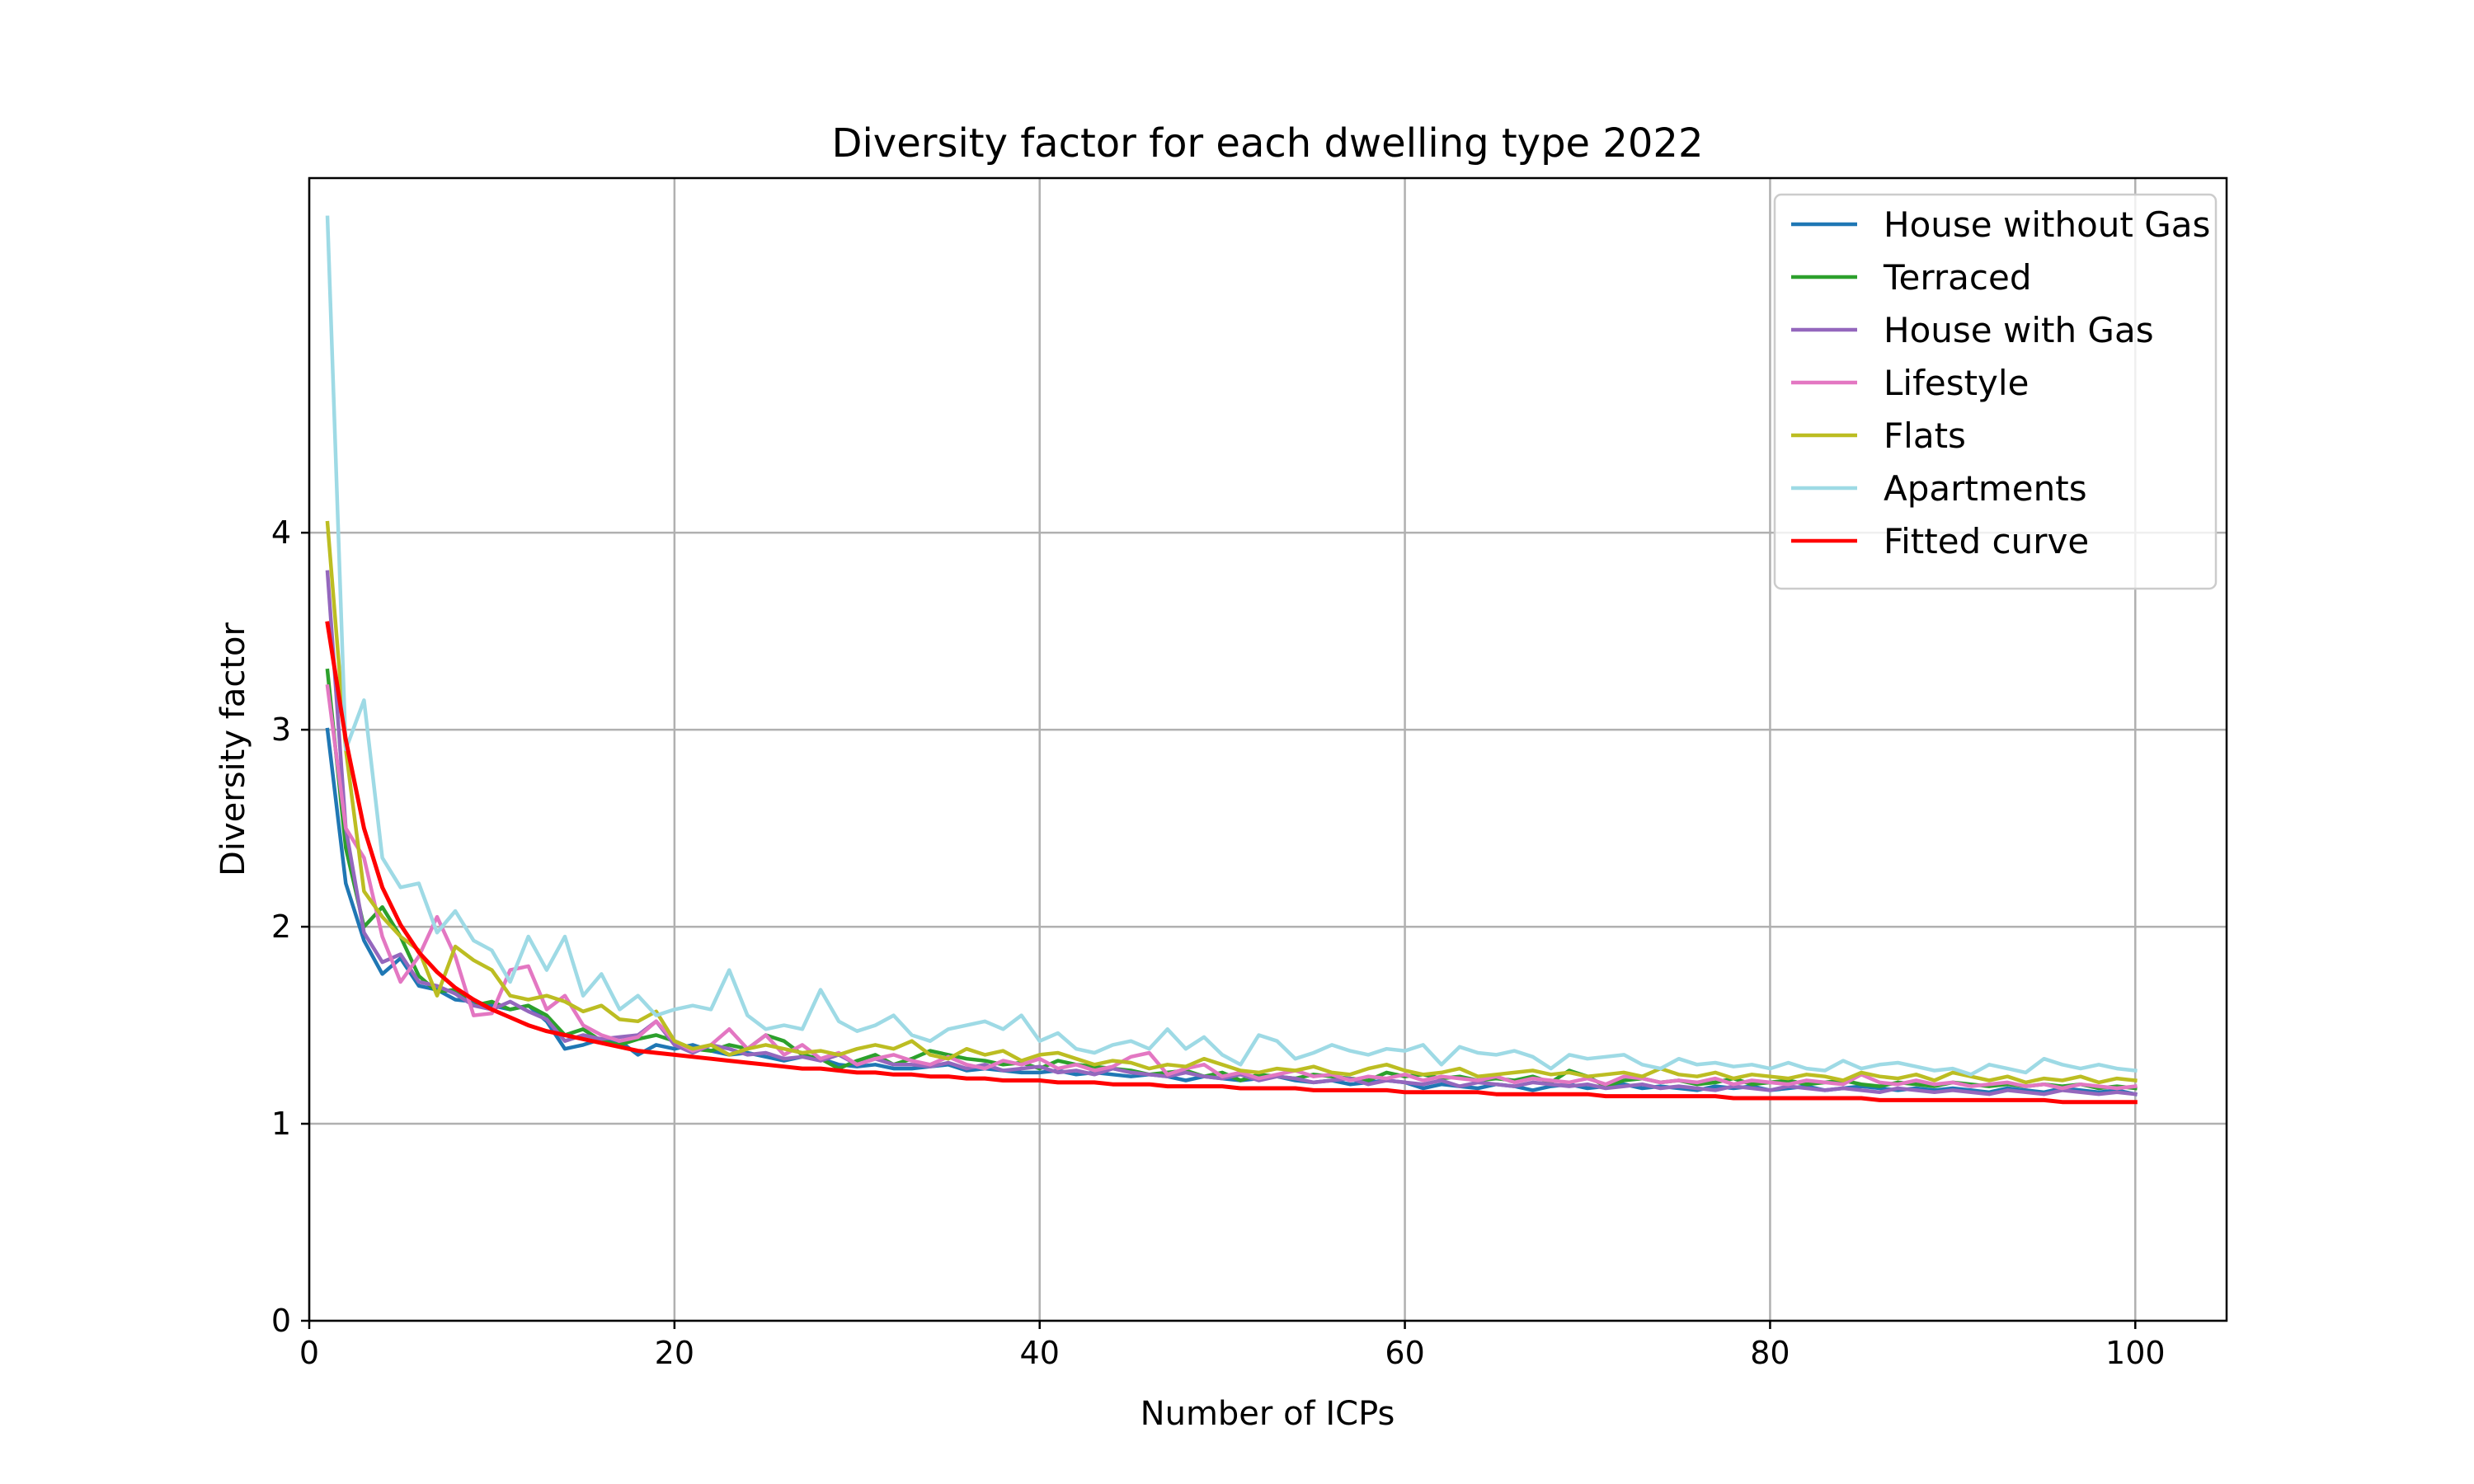  What do you see at coordinates (674, 1353) in the screenshot?
I see `x-tick-label: 20` at bounding box center [674, 1353].